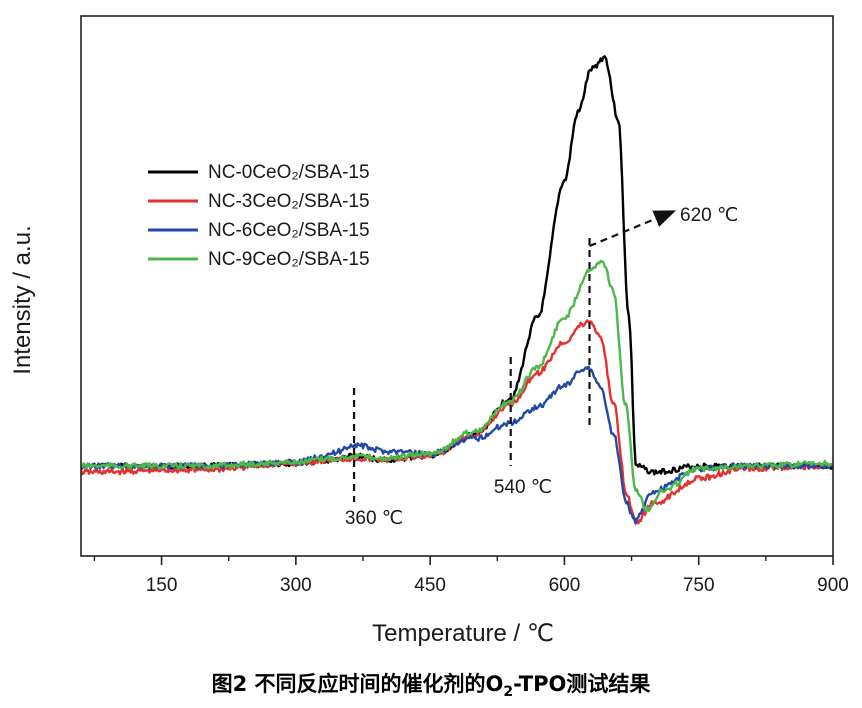 Image resolution: width=862 pixels, height=708 pixels. Describe the element at coordinates (508, 692) in the screenshot. I see `caption-subscript: 2` at that location.